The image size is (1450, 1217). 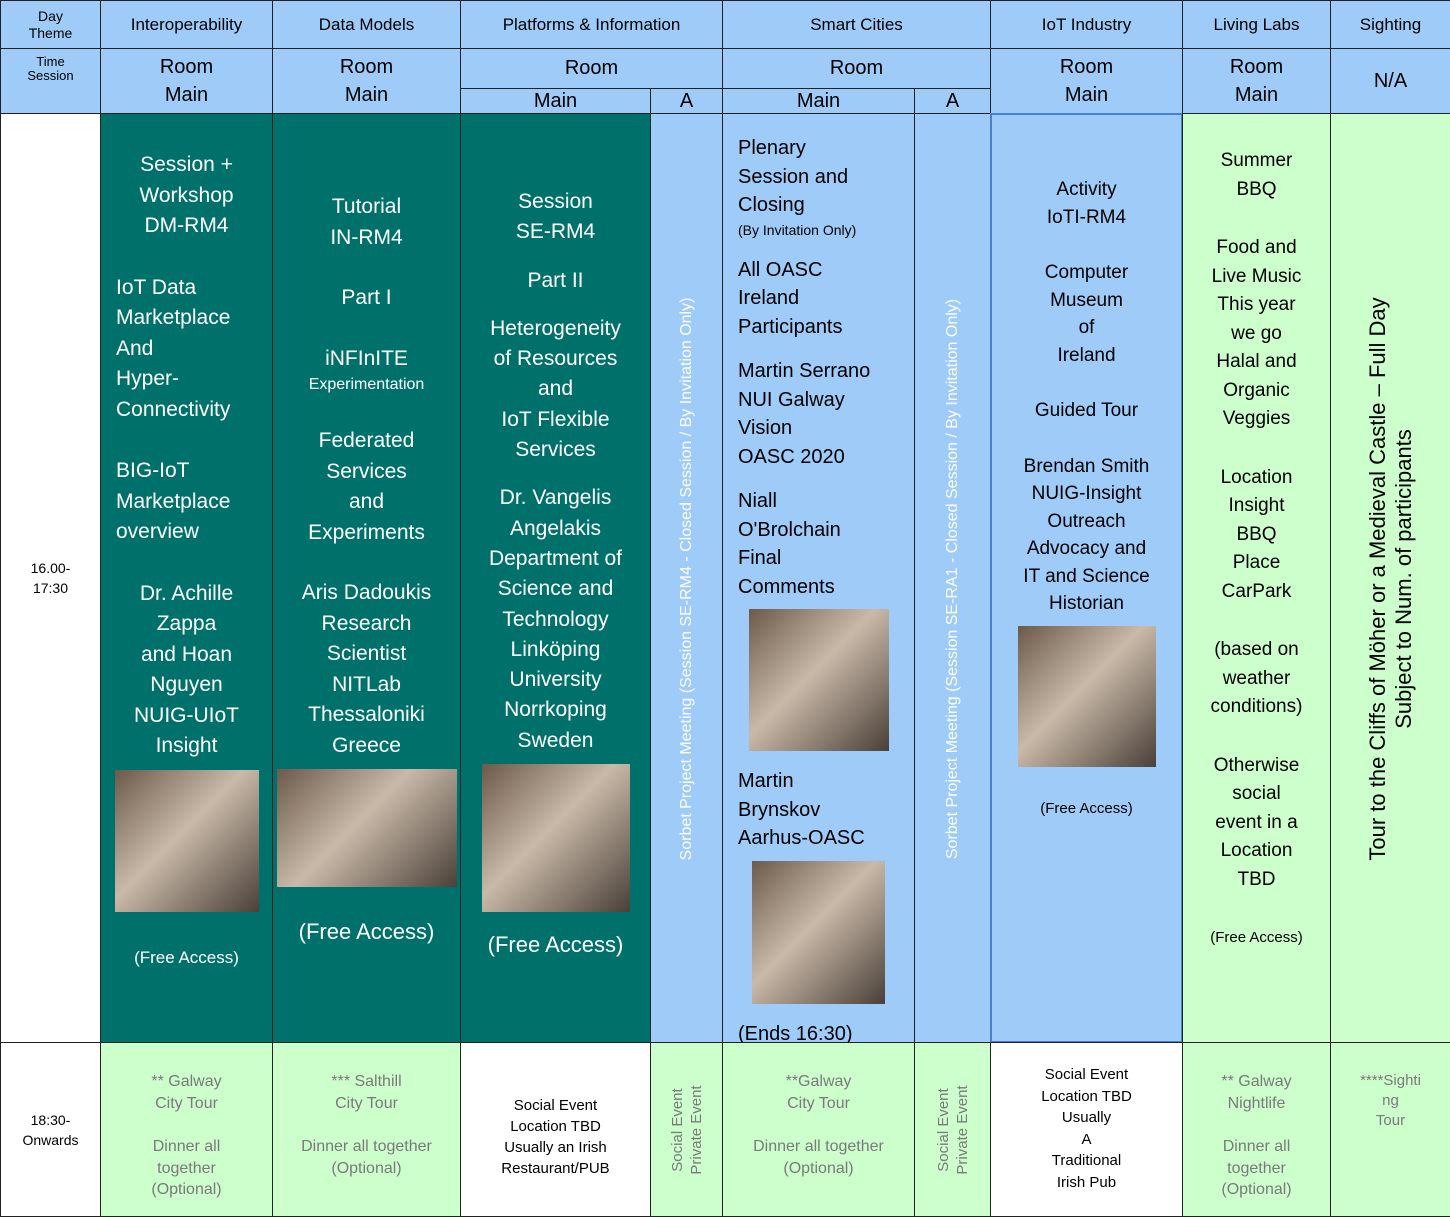 What do you see at coordinates (555, 281) in the screenshot?
I see `paragraph: Part II` at bounding box center [555, 281].